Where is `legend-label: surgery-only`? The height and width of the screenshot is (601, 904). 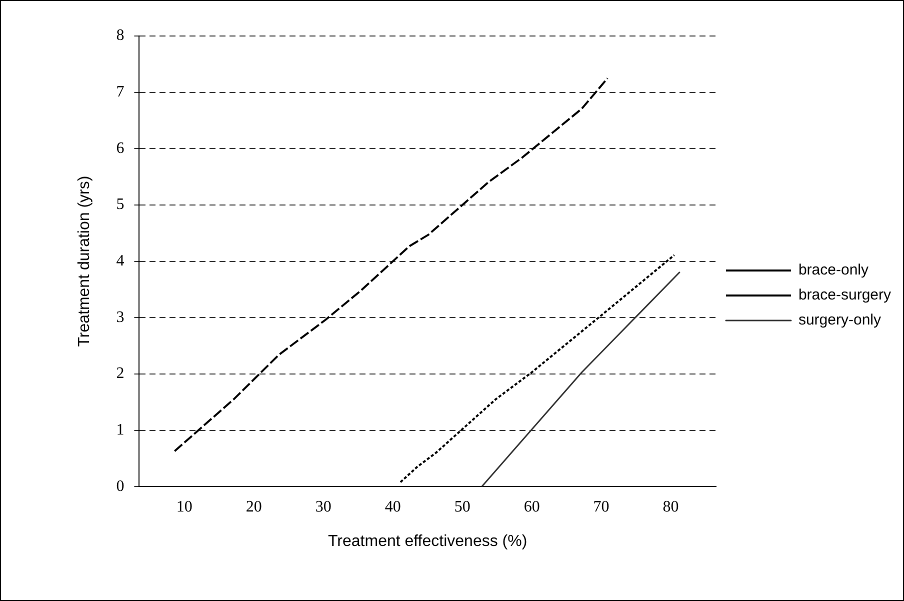
legend-label: surgery-only is located at coordinates (840, 320).